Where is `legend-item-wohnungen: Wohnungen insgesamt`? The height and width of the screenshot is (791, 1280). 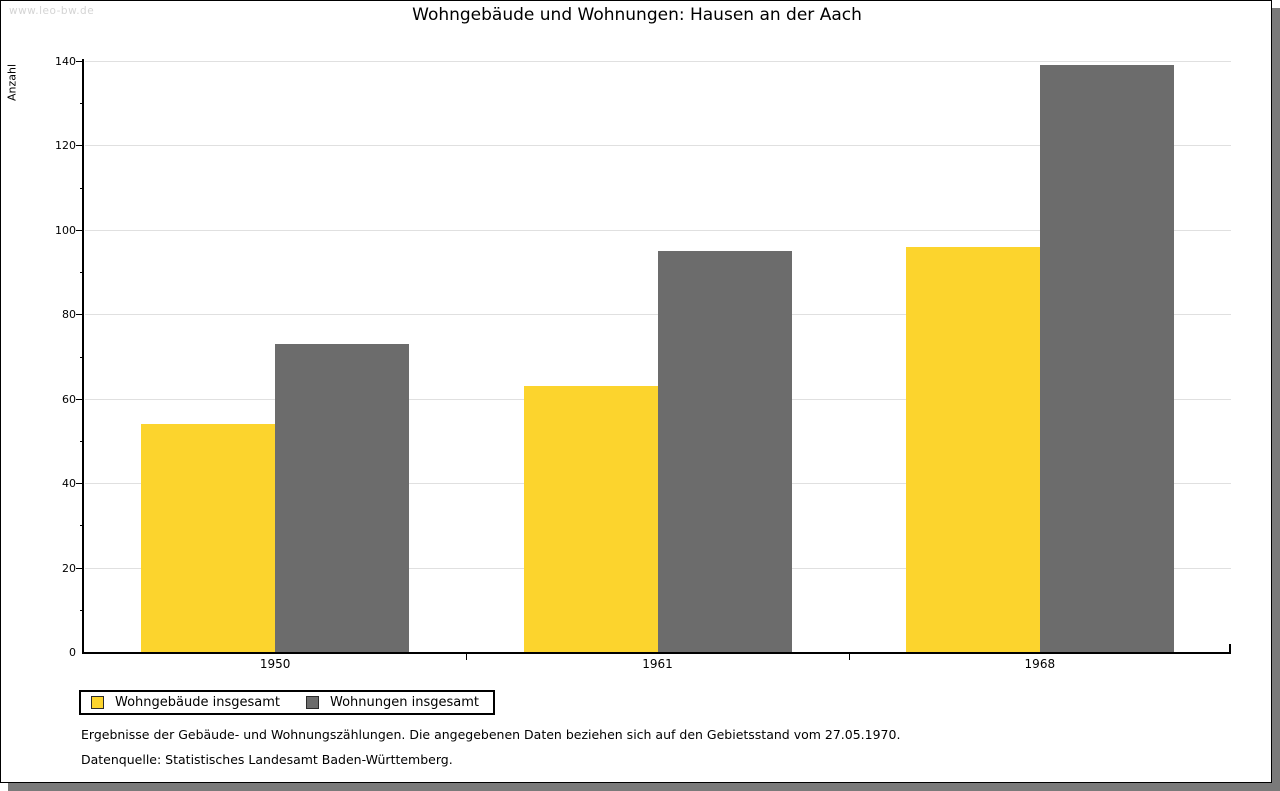
legend-item-wohnungen: Wohnungen insgesamt is located at coordinates (392, 702).